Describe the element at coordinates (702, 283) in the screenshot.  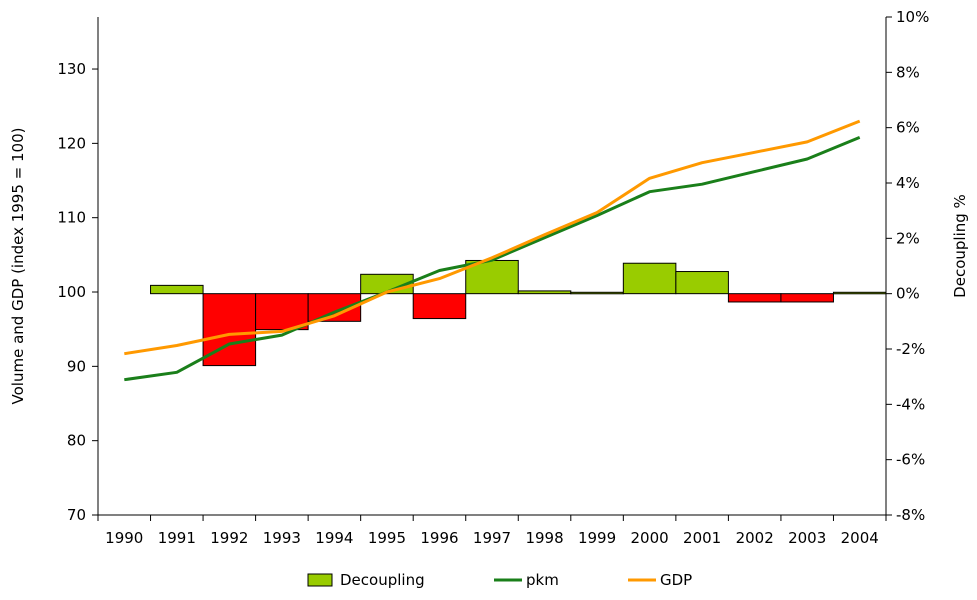
I see `decoupling-bar-2001` at that location.